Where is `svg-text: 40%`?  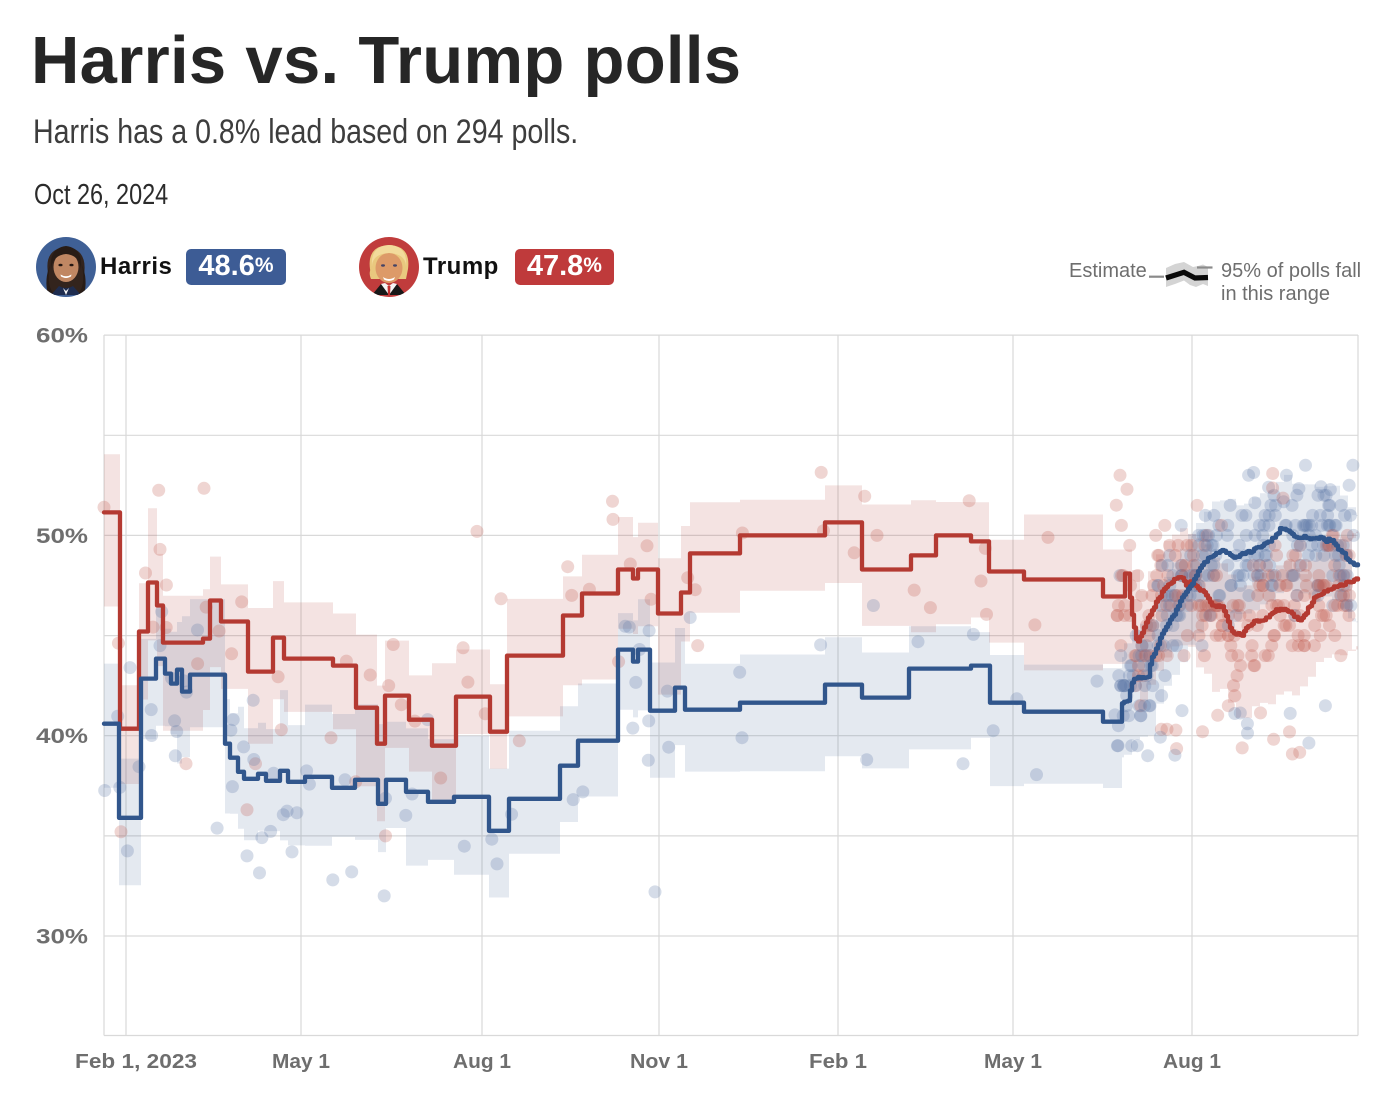 svg-text: 40% is located at coordinates (62, 736).